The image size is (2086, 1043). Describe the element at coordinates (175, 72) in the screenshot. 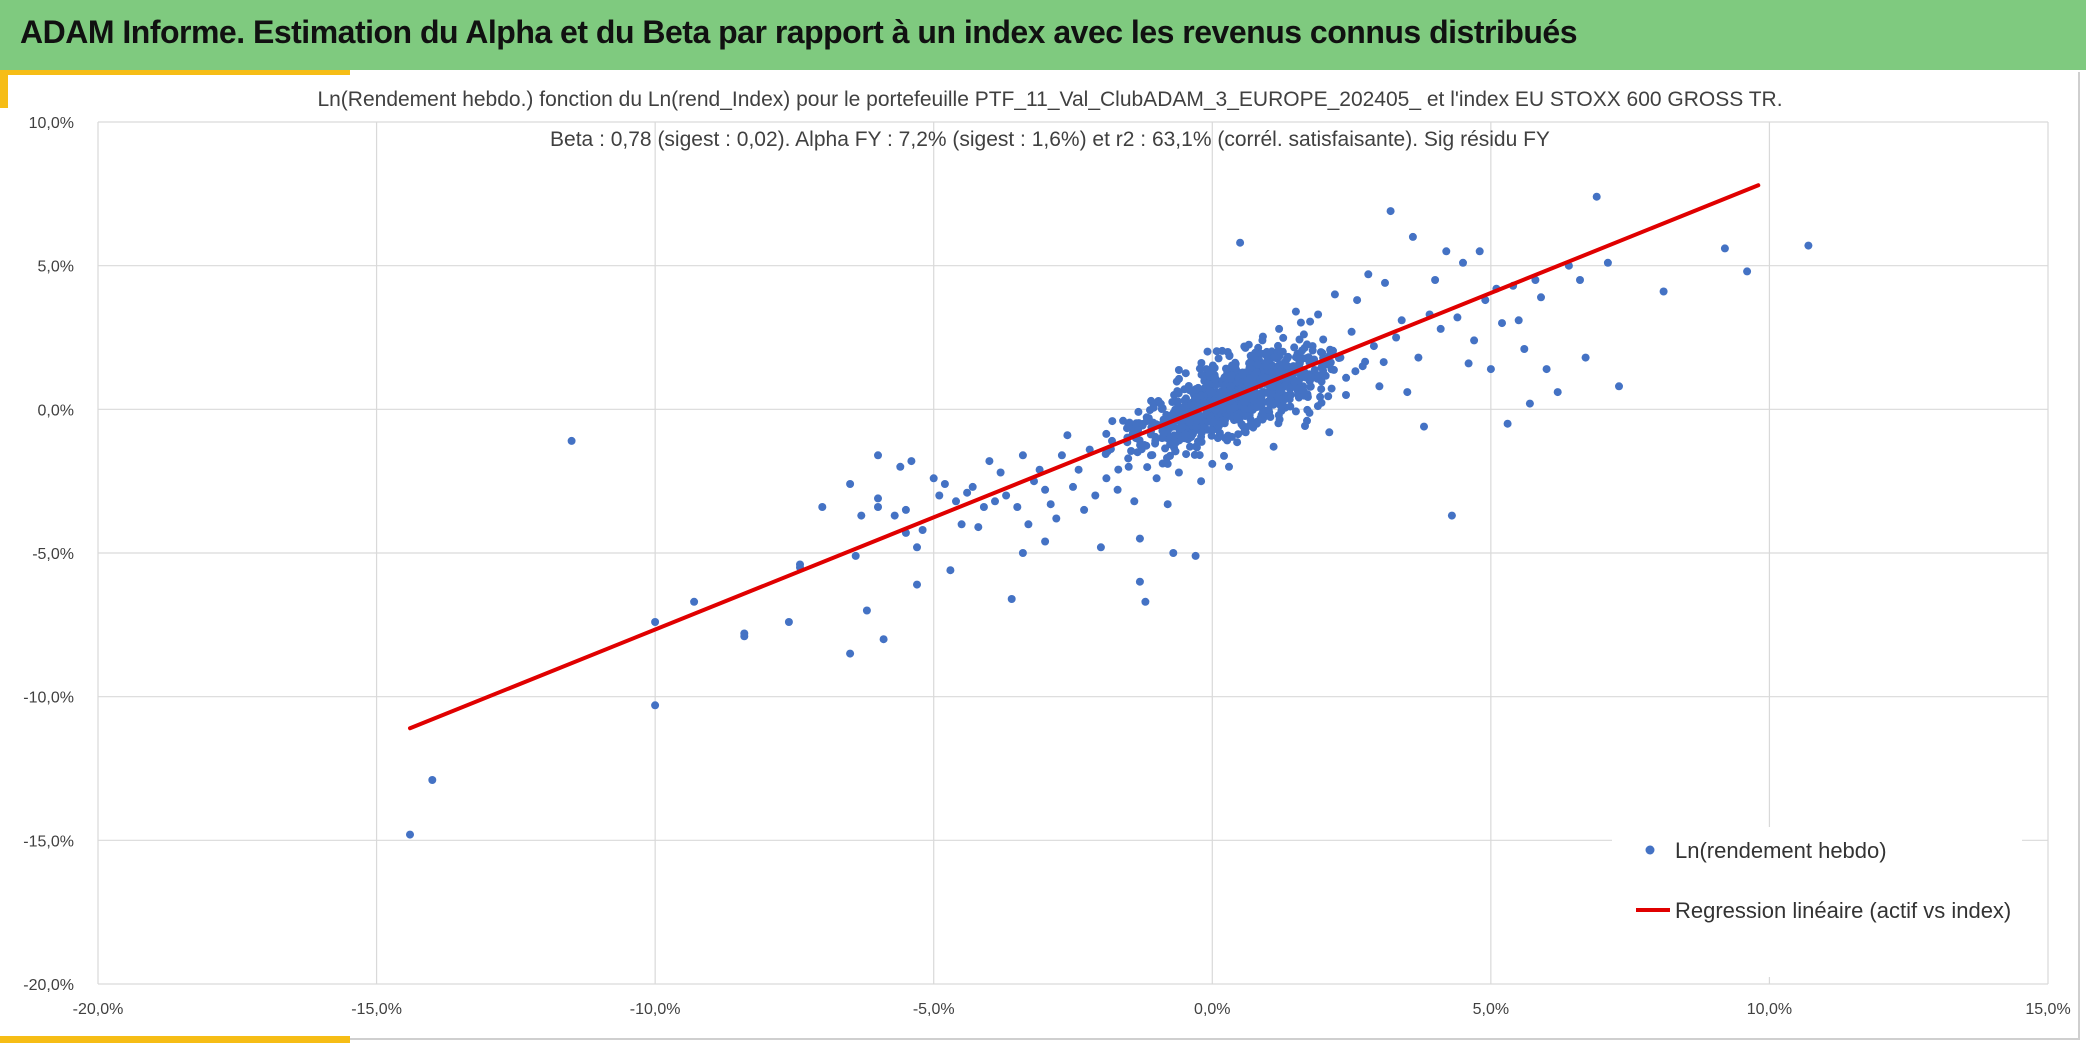

I see `accent-bar-top` at that location.